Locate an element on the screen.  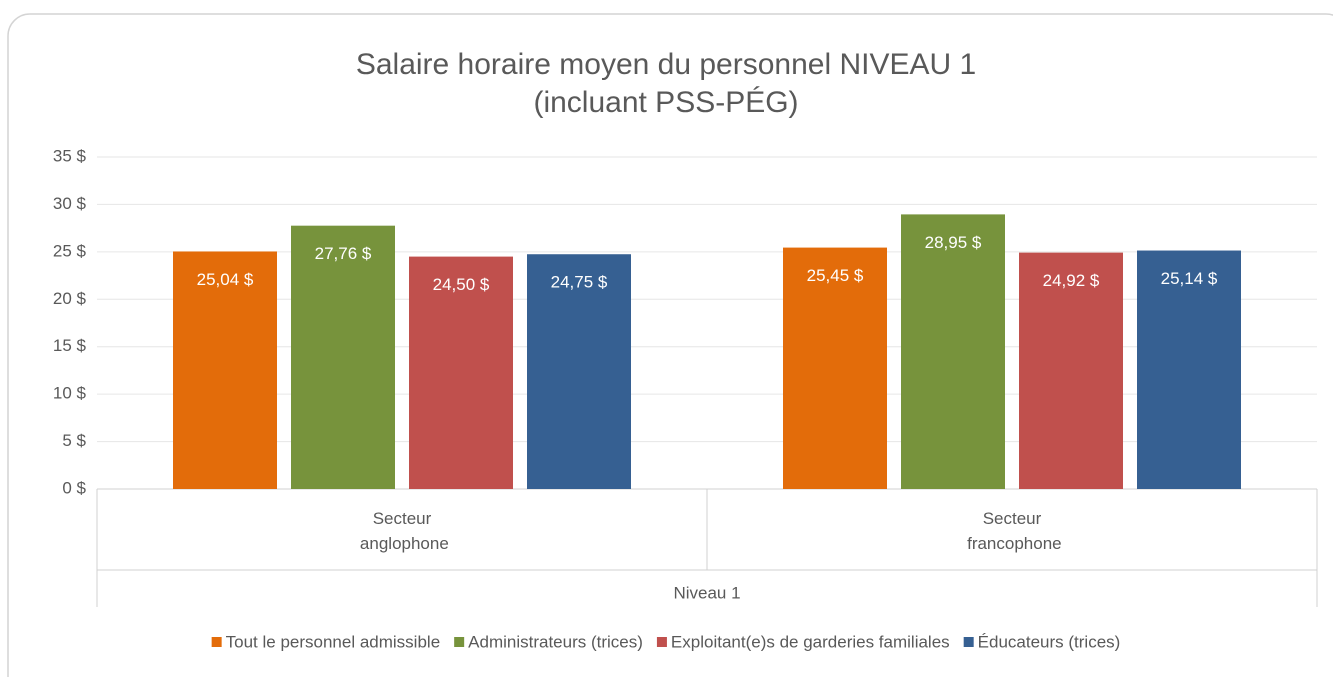
legend-label: Éducateurs (trices) is located at coordinates (1049, 641).